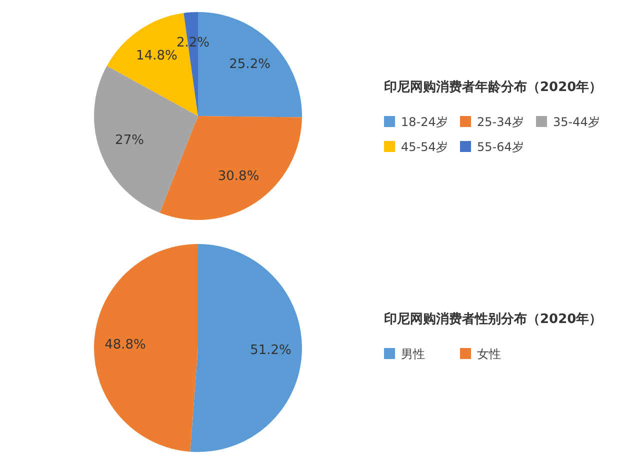 The width and height of the screenshot is (640, 464). I want to click on data-label: 27%, so click(129, 140).